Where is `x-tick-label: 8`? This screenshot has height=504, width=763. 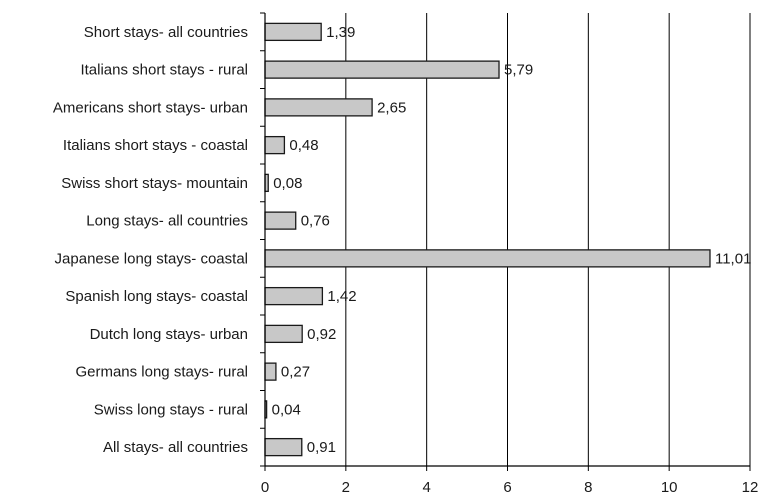 x-tick-label: 8 is located at coordinates (588, 487).